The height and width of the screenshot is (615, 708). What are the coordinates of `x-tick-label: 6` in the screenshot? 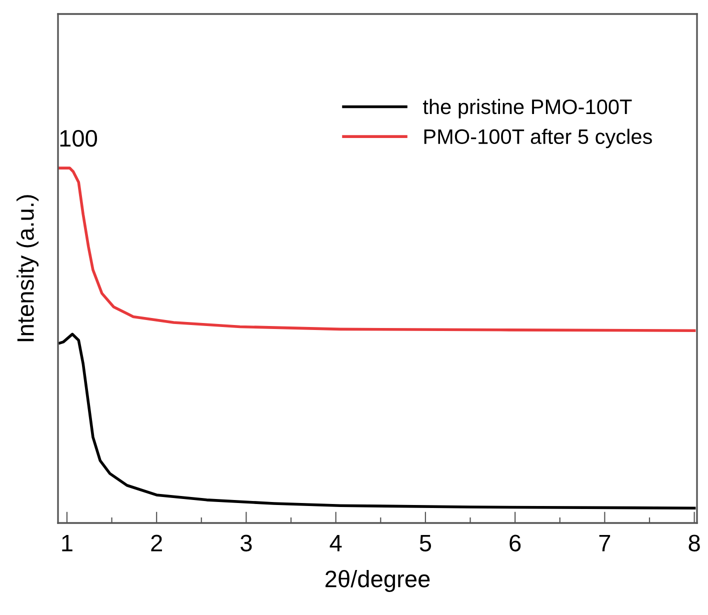 It's located at (515, 543).